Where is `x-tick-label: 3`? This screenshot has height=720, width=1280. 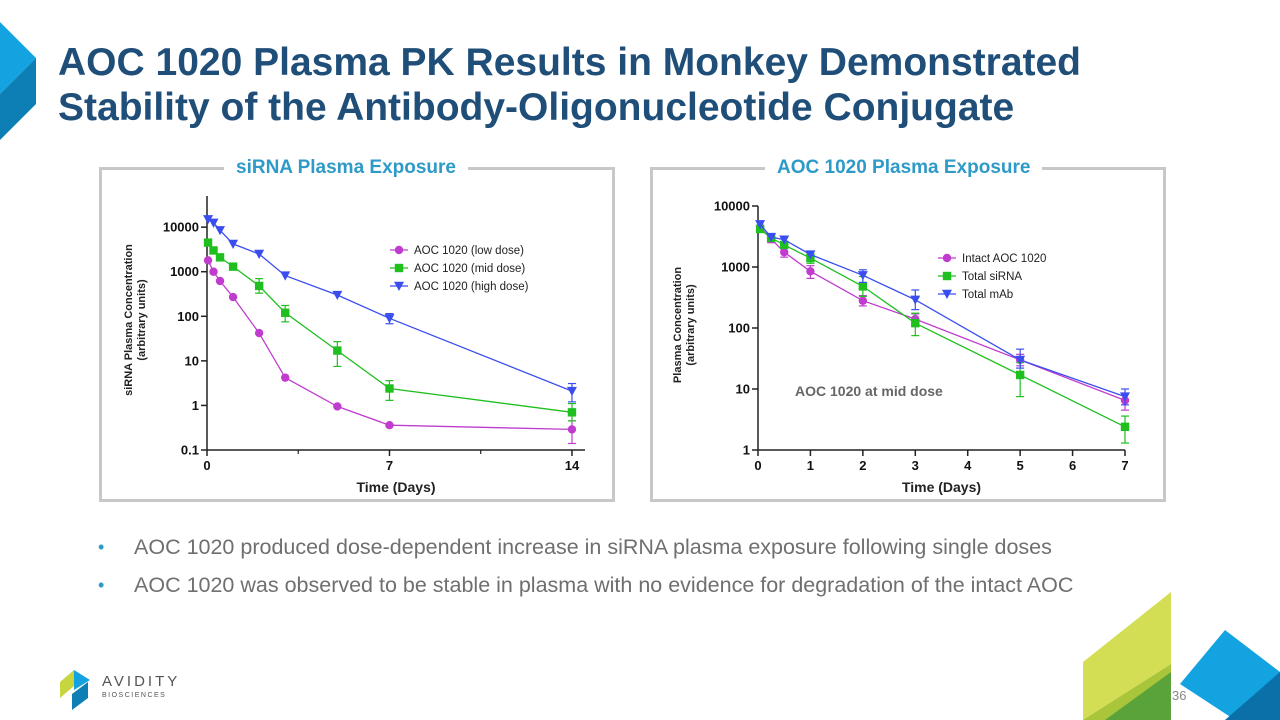
x-tick-label: 3 is located at coordinates (915, 465).